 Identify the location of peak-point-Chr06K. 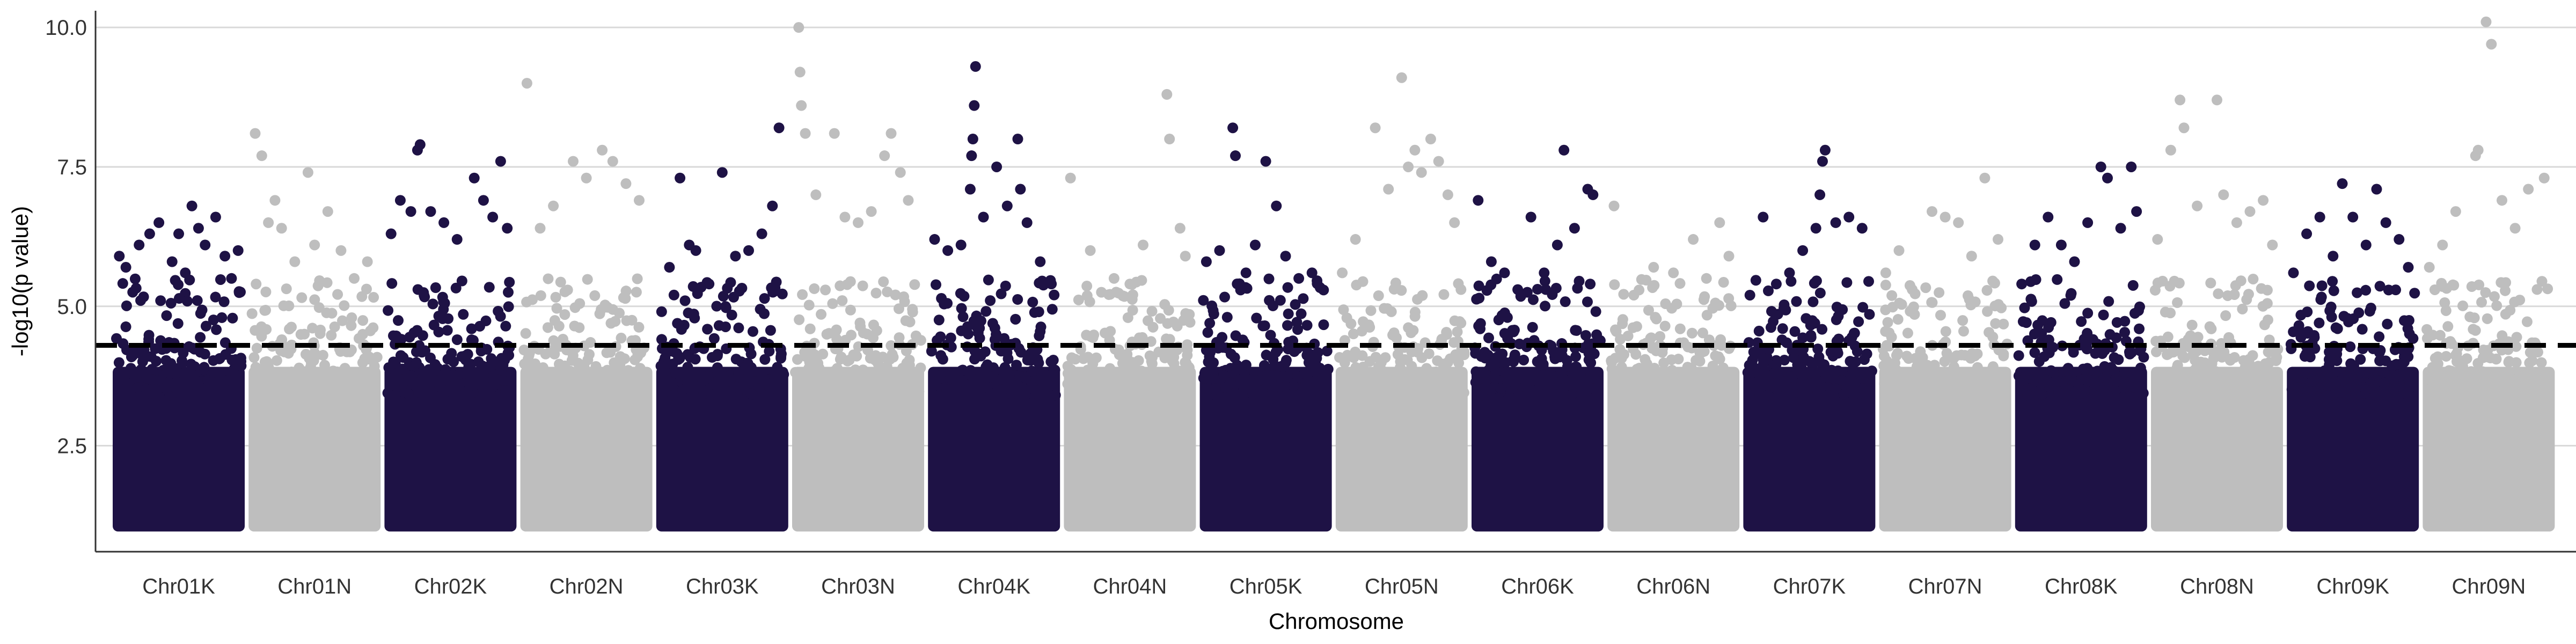
(1491, 261).